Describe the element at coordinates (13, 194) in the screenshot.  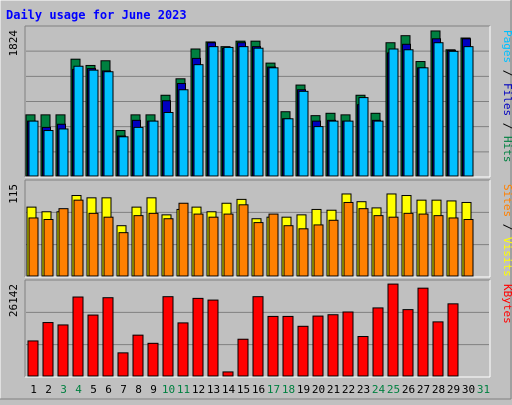
I see `visits-ymax-label: 115` at that location.